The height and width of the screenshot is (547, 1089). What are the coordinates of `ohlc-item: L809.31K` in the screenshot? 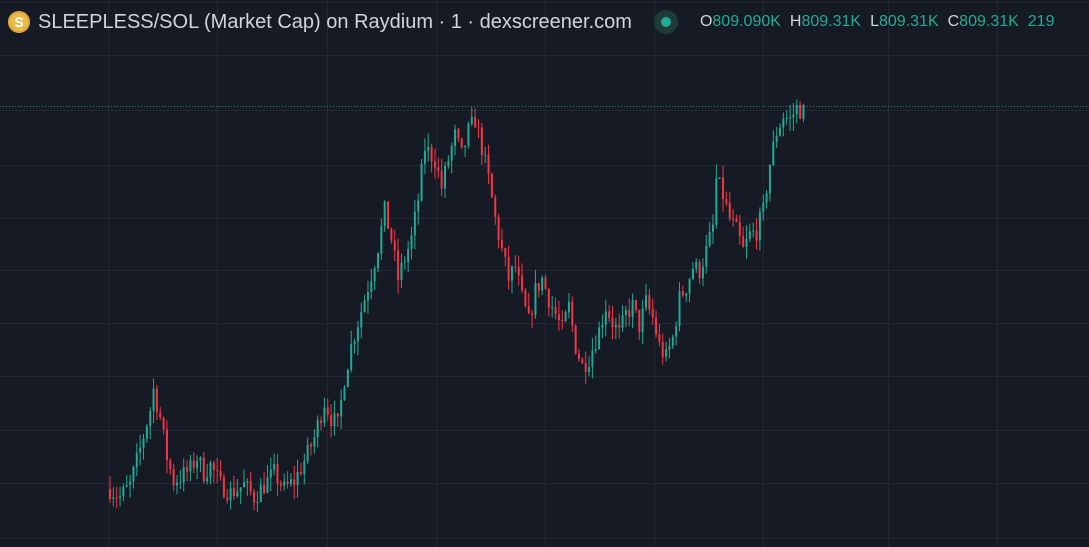 It's located at (904, 22).